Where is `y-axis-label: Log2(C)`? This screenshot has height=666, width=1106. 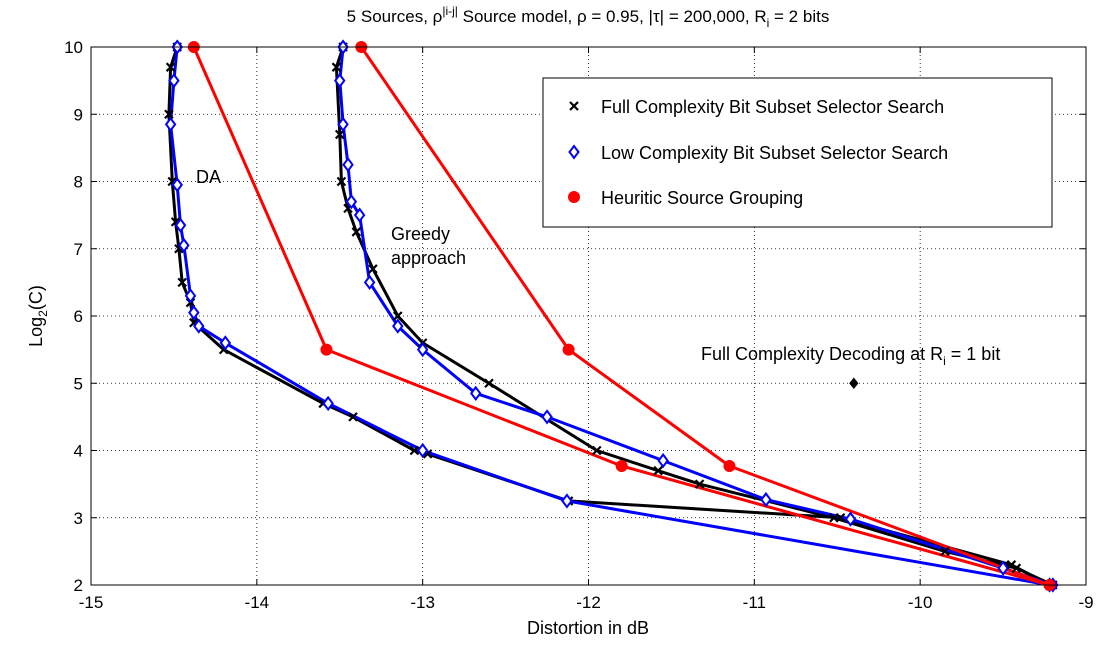 y-axis-label: Log2(C) is located at coordinates (38, 316).